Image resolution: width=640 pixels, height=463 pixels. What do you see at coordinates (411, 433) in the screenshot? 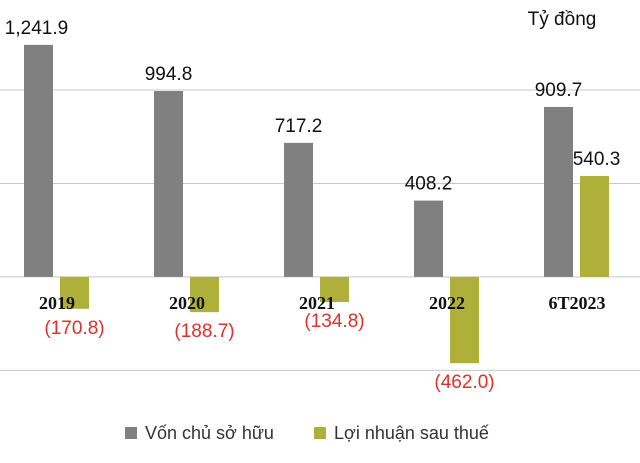
I see `legend-label: Lợi nhuận sau thuế` at bounding box center [411, 433].